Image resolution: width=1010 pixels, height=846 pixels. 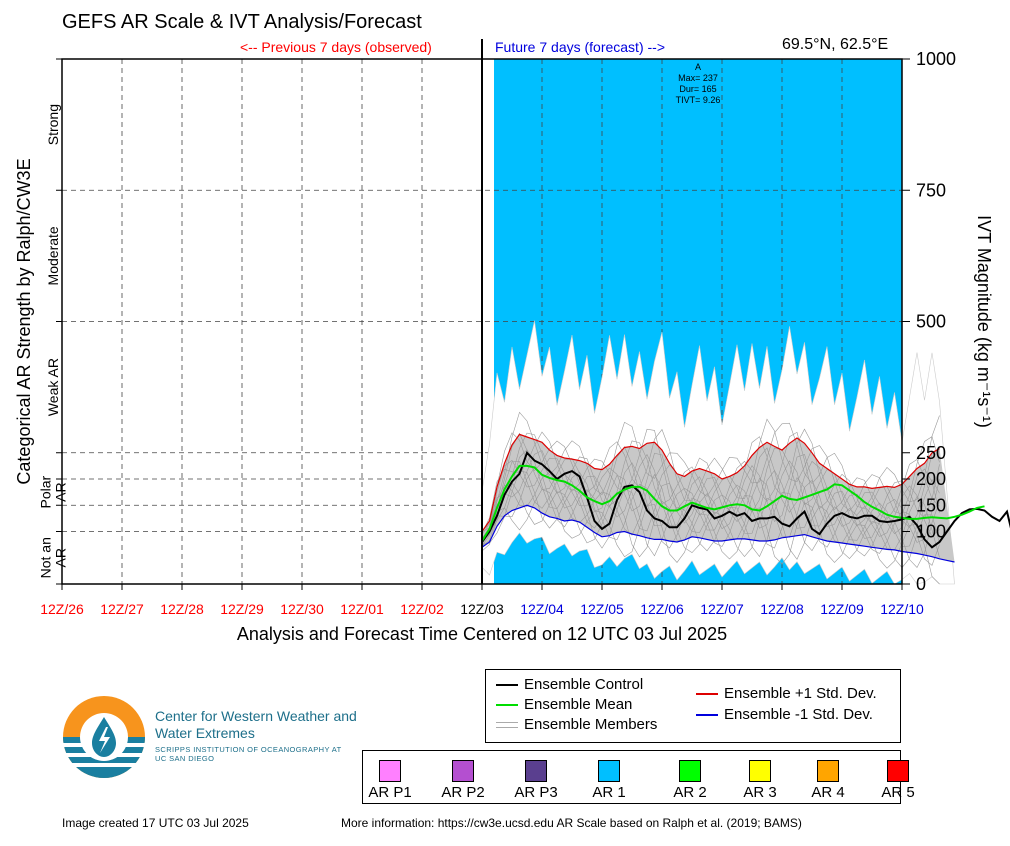 What do you see at coordinates (182, 609) in the screenshot?
I see `x-tick-label: 12Z/28` at bounding box center [182, 609].